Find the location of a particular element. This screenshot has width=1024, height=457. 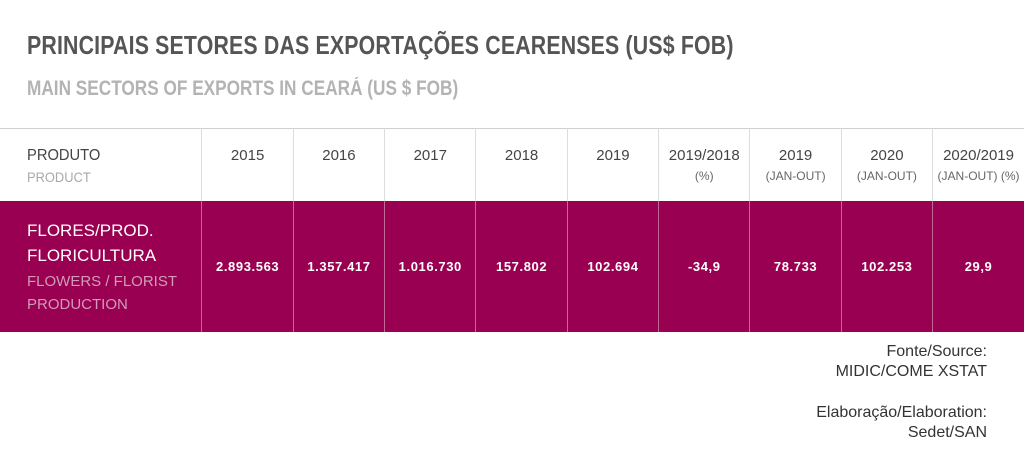

column-header-sublabel: (JAN-OUT) (%) is located at coordinates (978, 176).